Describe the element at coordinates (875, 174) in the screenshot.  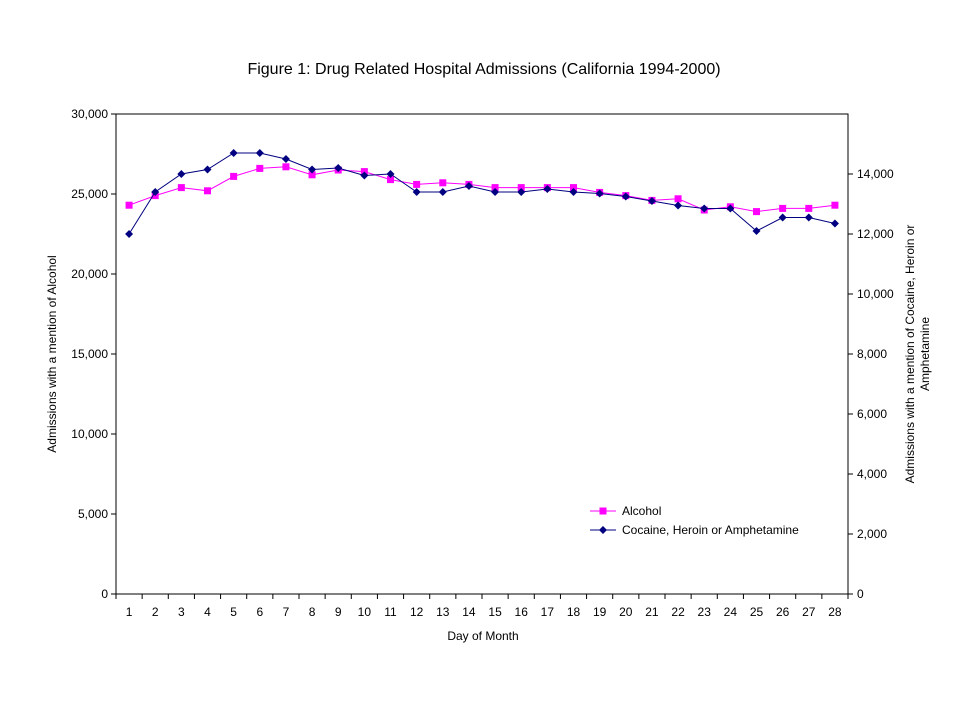
I see `y-right-tick-label: 14,000` at that location.